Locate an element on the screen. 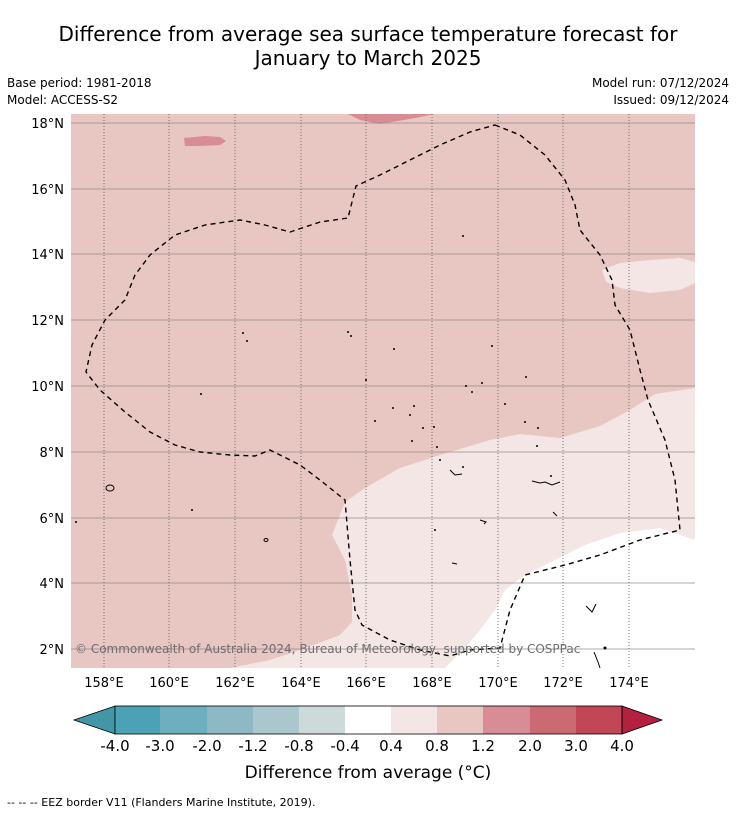  colorbar-tick: 3.0 is located at coordinates (576, 746).